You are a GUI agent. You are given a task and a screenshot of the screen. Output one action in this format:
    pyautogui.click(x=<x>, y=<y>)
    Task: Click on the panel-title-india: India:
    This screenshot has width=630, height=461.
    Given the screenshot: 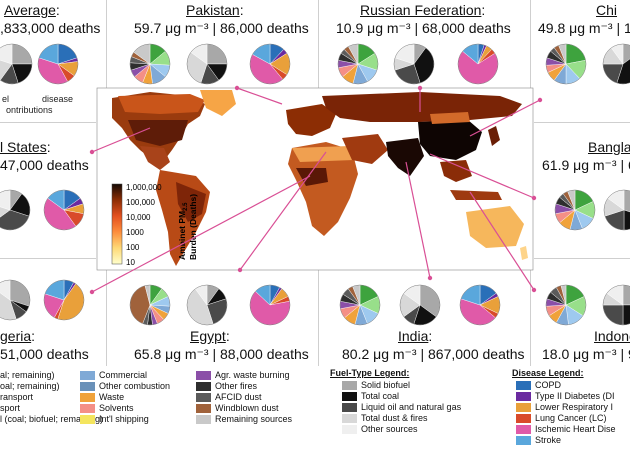 What is the action you would take?
    pyautogui.click(x=415, y=336)
    